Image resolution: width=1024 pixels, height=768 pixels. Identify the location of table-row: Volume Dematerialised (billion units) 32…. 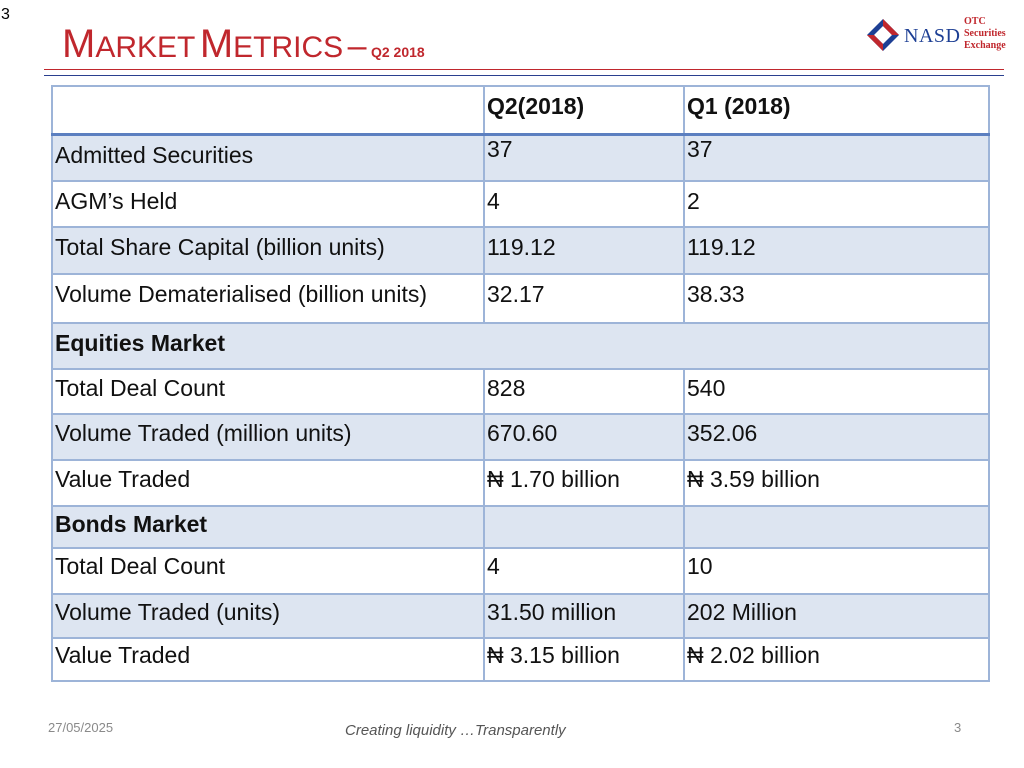
(520, 298).